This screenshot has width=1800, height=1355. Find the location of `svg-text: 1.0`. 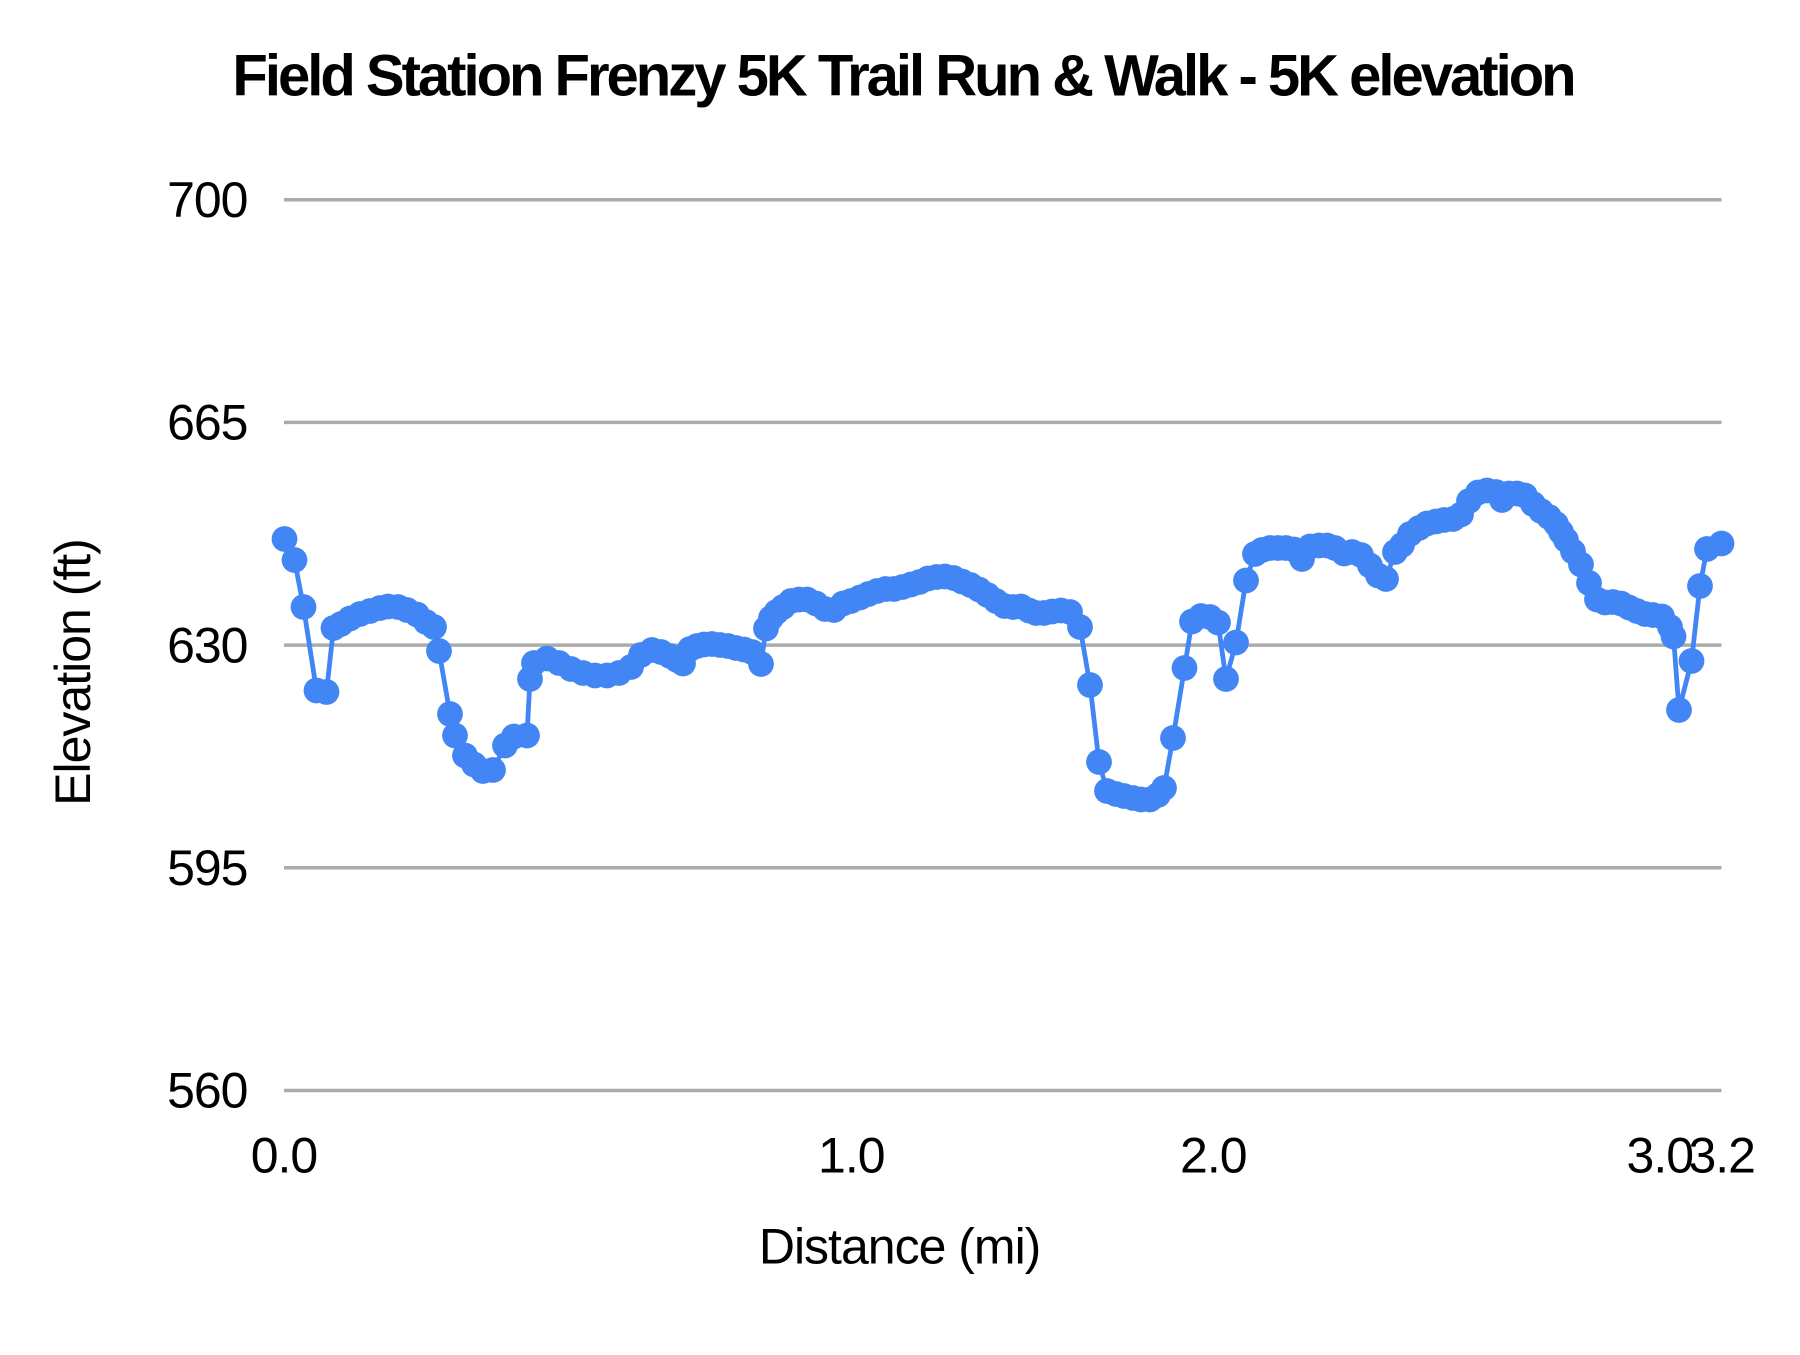

svg-text: 1.0 is located at coordinates (851, 1156).